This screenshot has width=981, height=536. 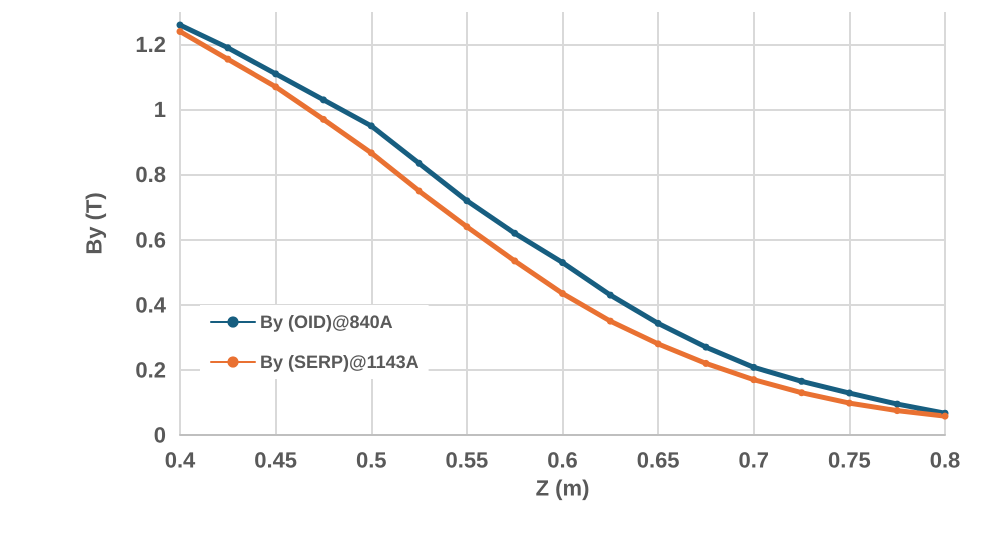 I want to click on y-tick-label: 0.2, so click(x=150, y=369).